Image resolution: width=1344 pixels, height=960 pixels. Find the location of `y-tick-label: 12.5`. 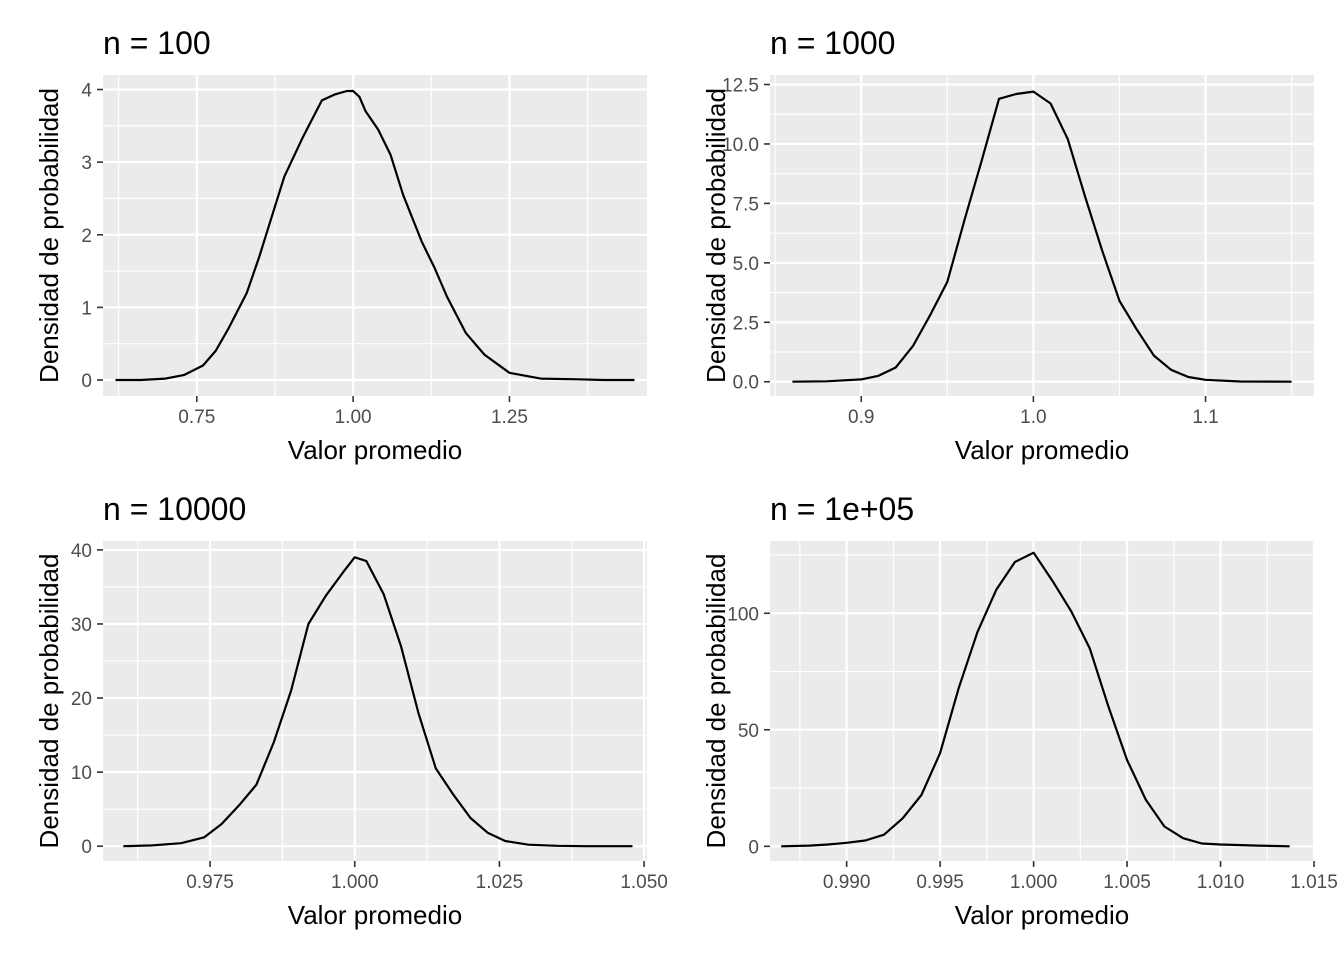

y-tick-label: 12.5 is located at coordinates (740, 86).